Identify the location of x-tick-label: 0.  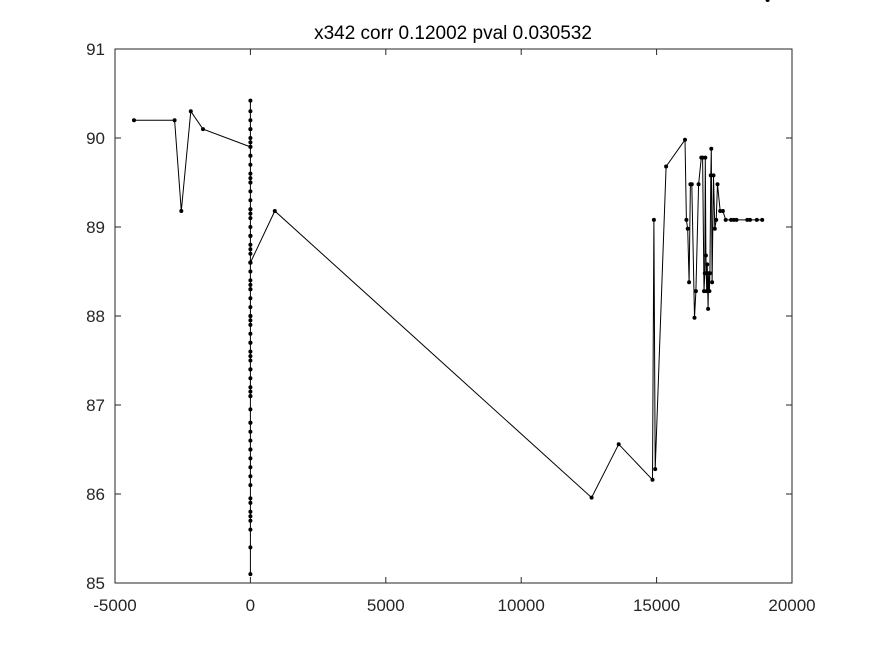
(250, 605).